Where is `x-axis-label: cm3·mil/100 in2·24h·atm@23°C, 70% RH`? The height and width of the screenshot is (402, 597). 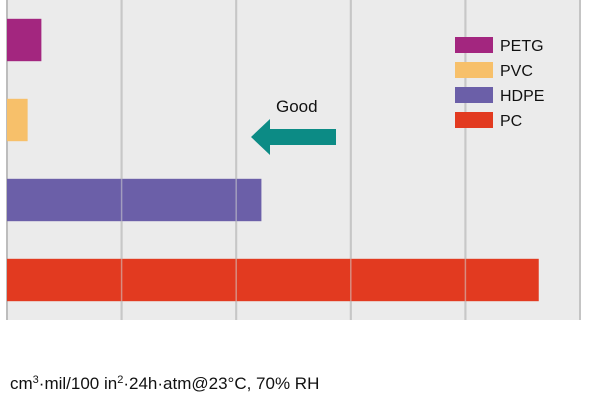
x-axis-label: cm3·mil/100 in2·24h·atm@23°C, 70% RH is located at coordinates (164, 384).